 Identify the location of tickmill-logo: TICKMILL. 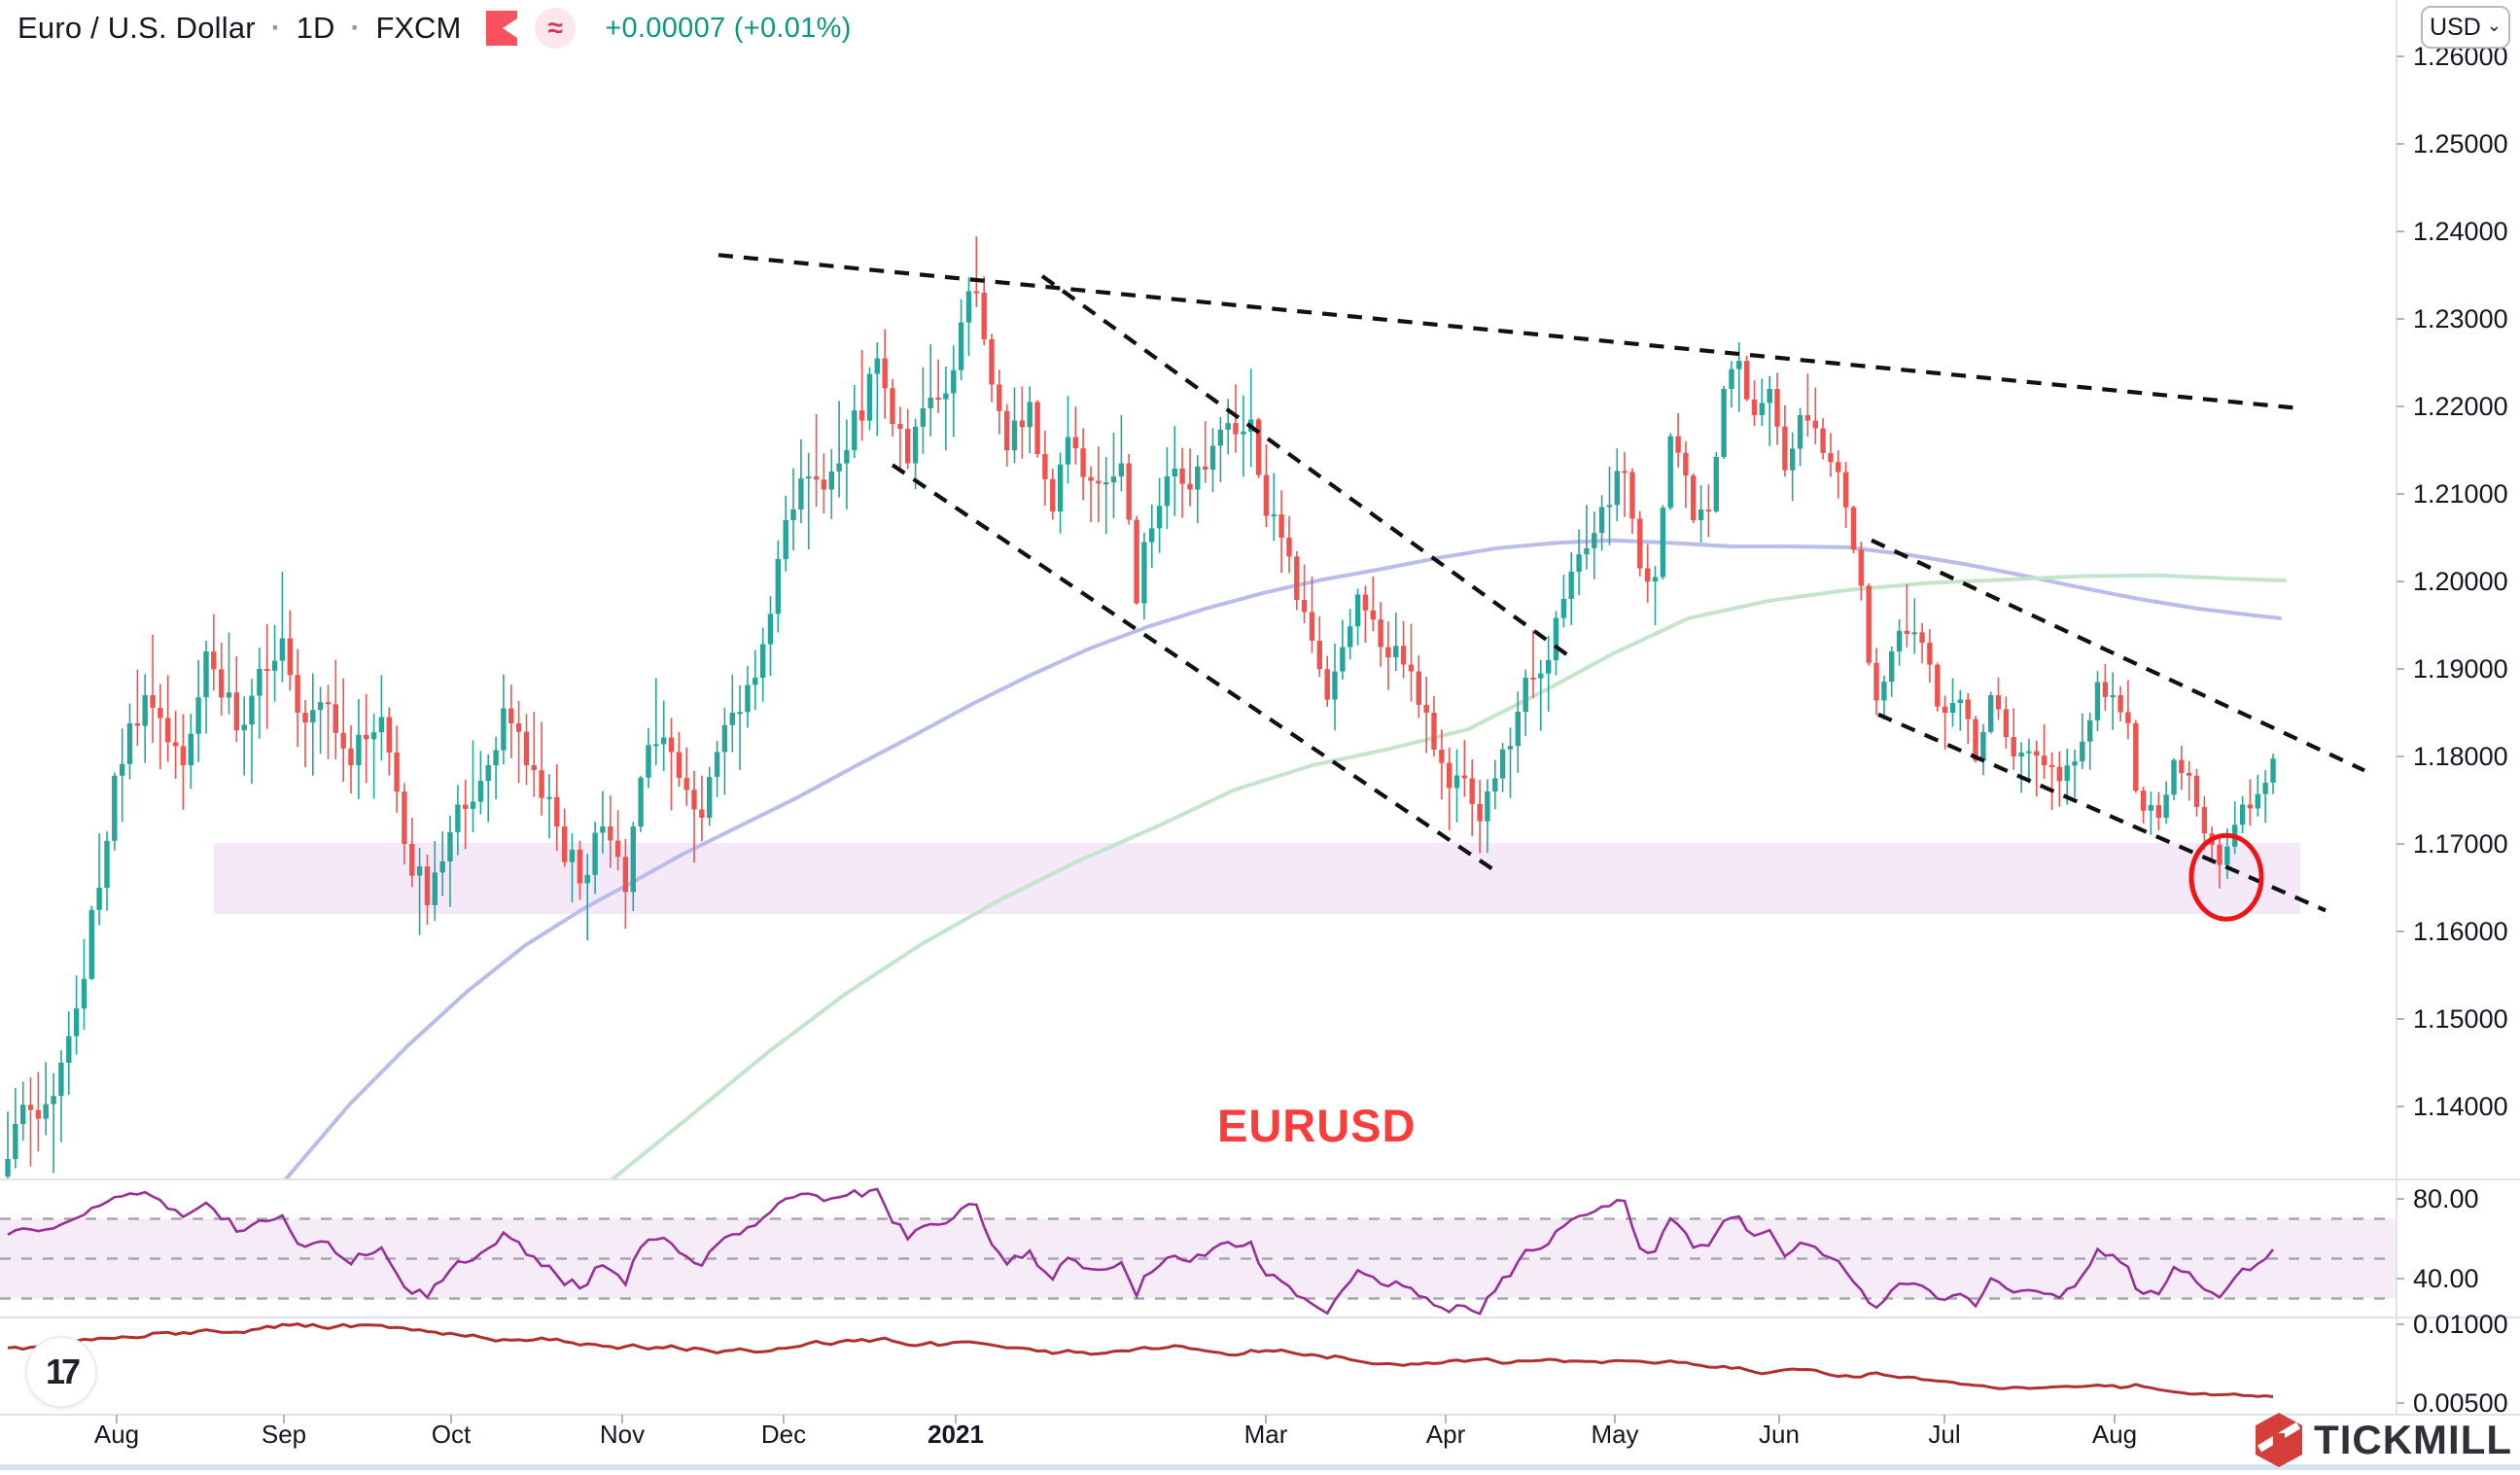
(2383, 1440).